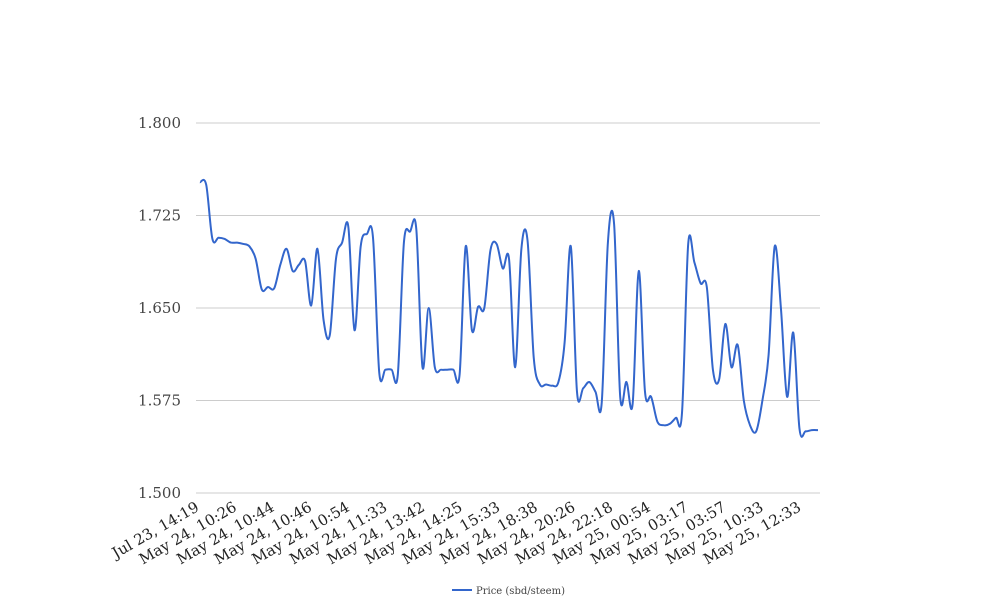 The width and height of the screenshot is (1008, 616). I want to click on y-tick-label: 1.800, so click(159, 123).